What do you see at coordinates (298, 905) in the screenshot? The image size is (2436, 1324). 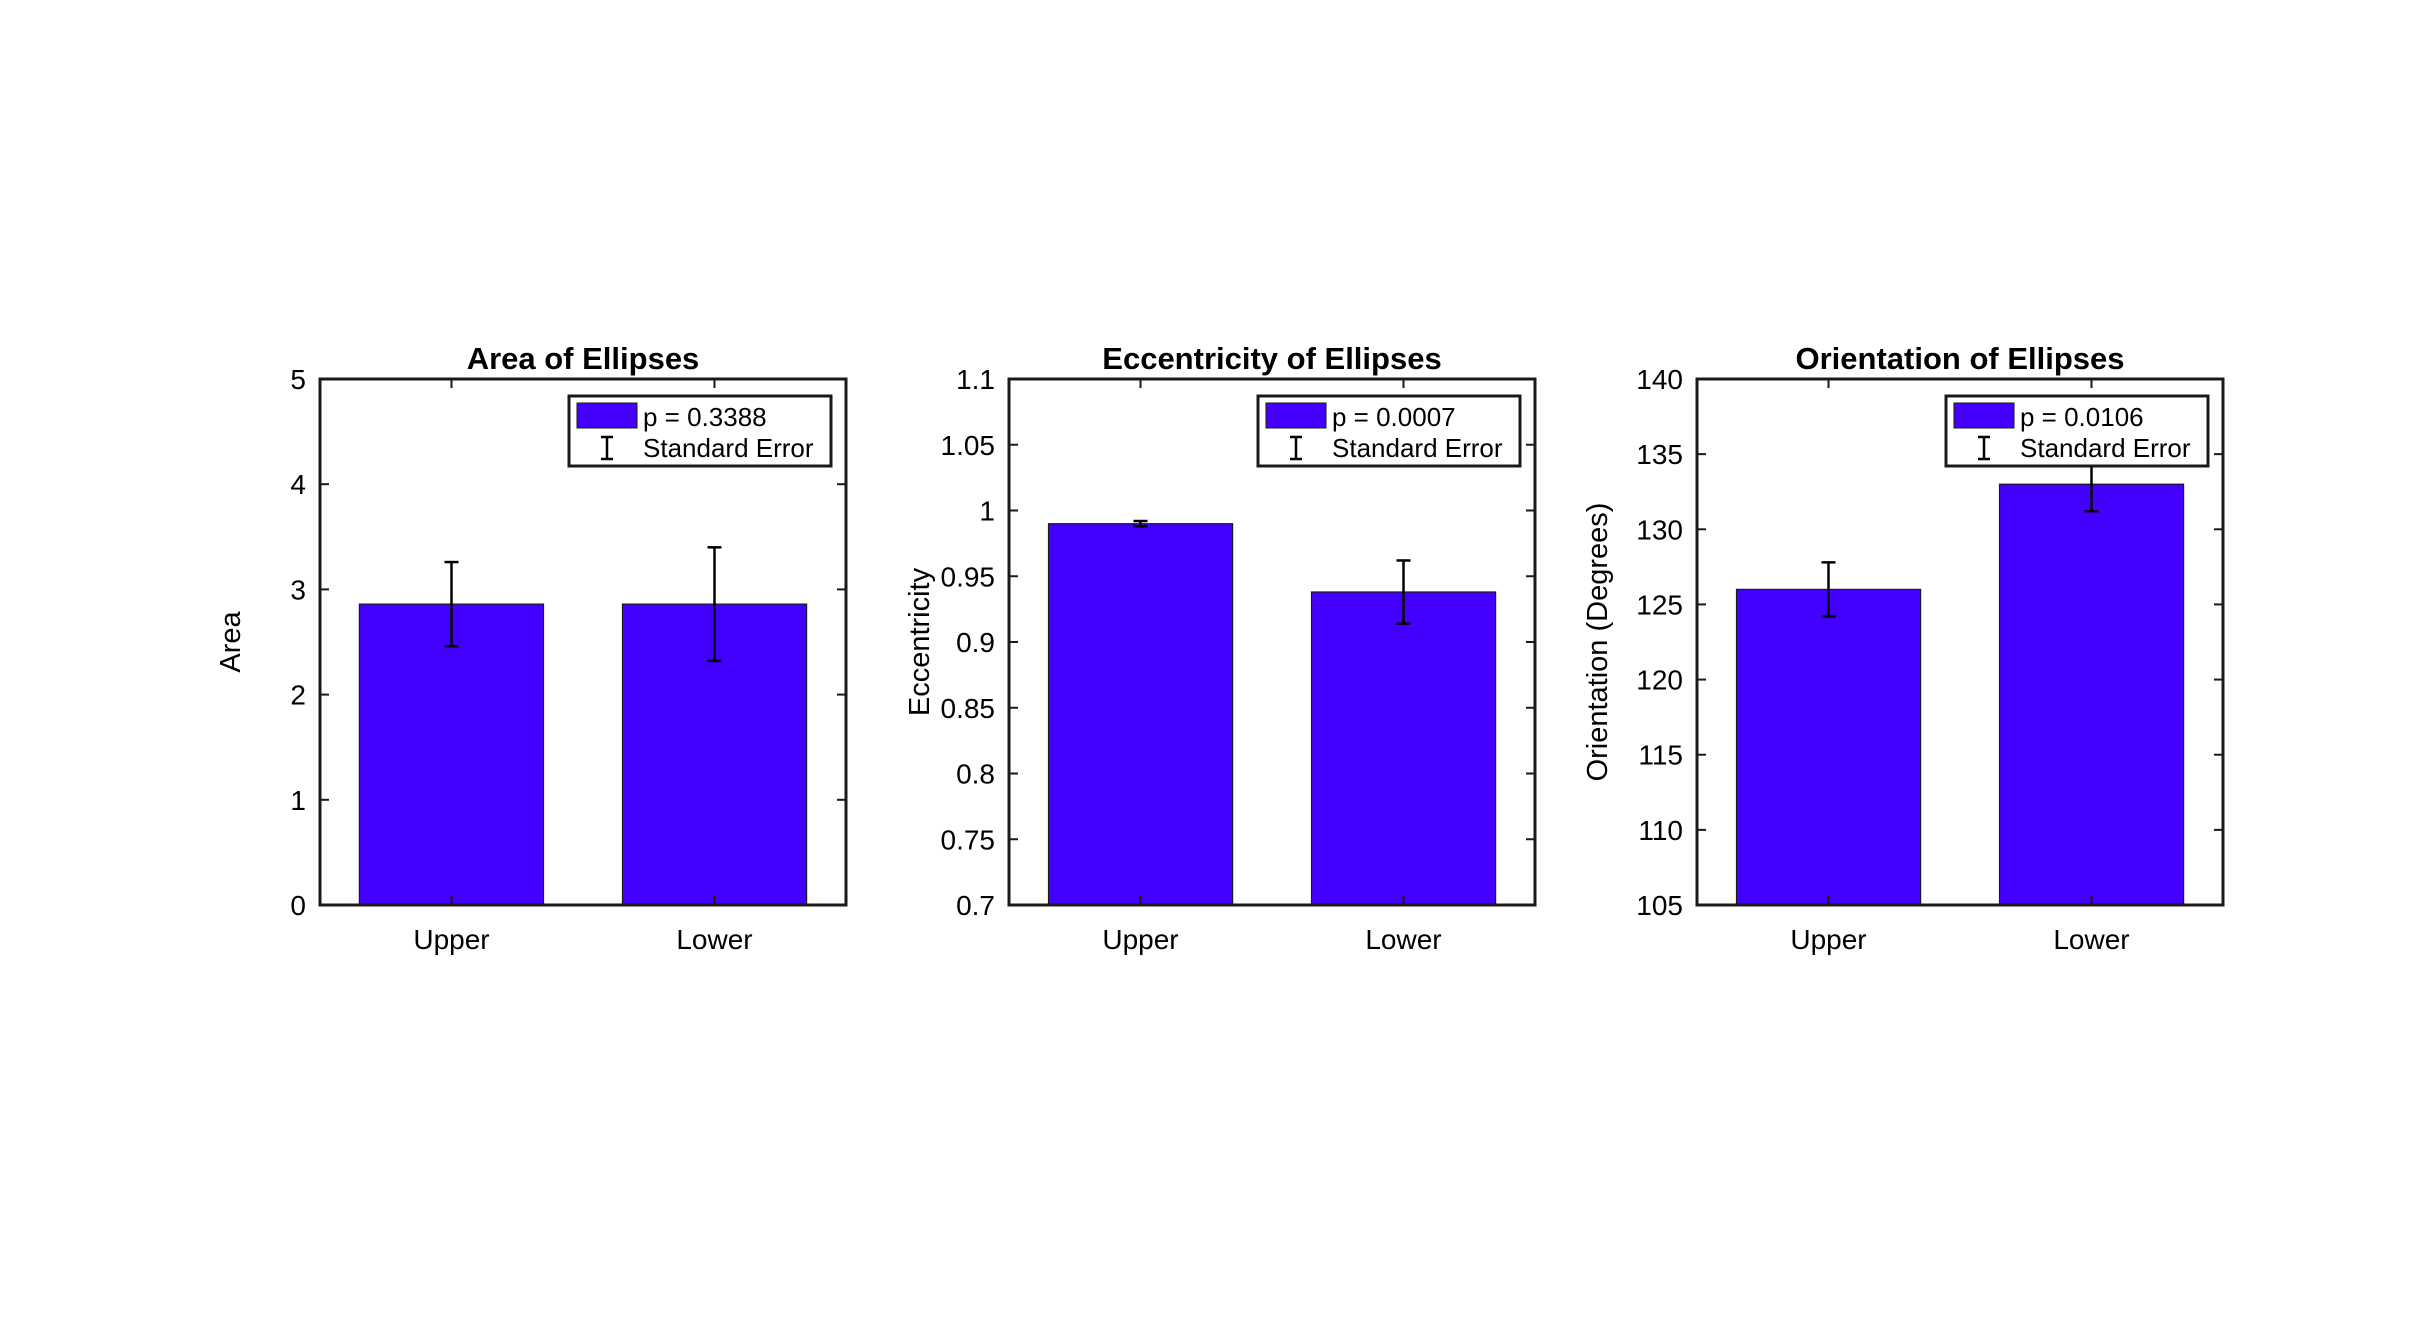 I see `y-tick-label: 0` at bounding box center [298, 905].